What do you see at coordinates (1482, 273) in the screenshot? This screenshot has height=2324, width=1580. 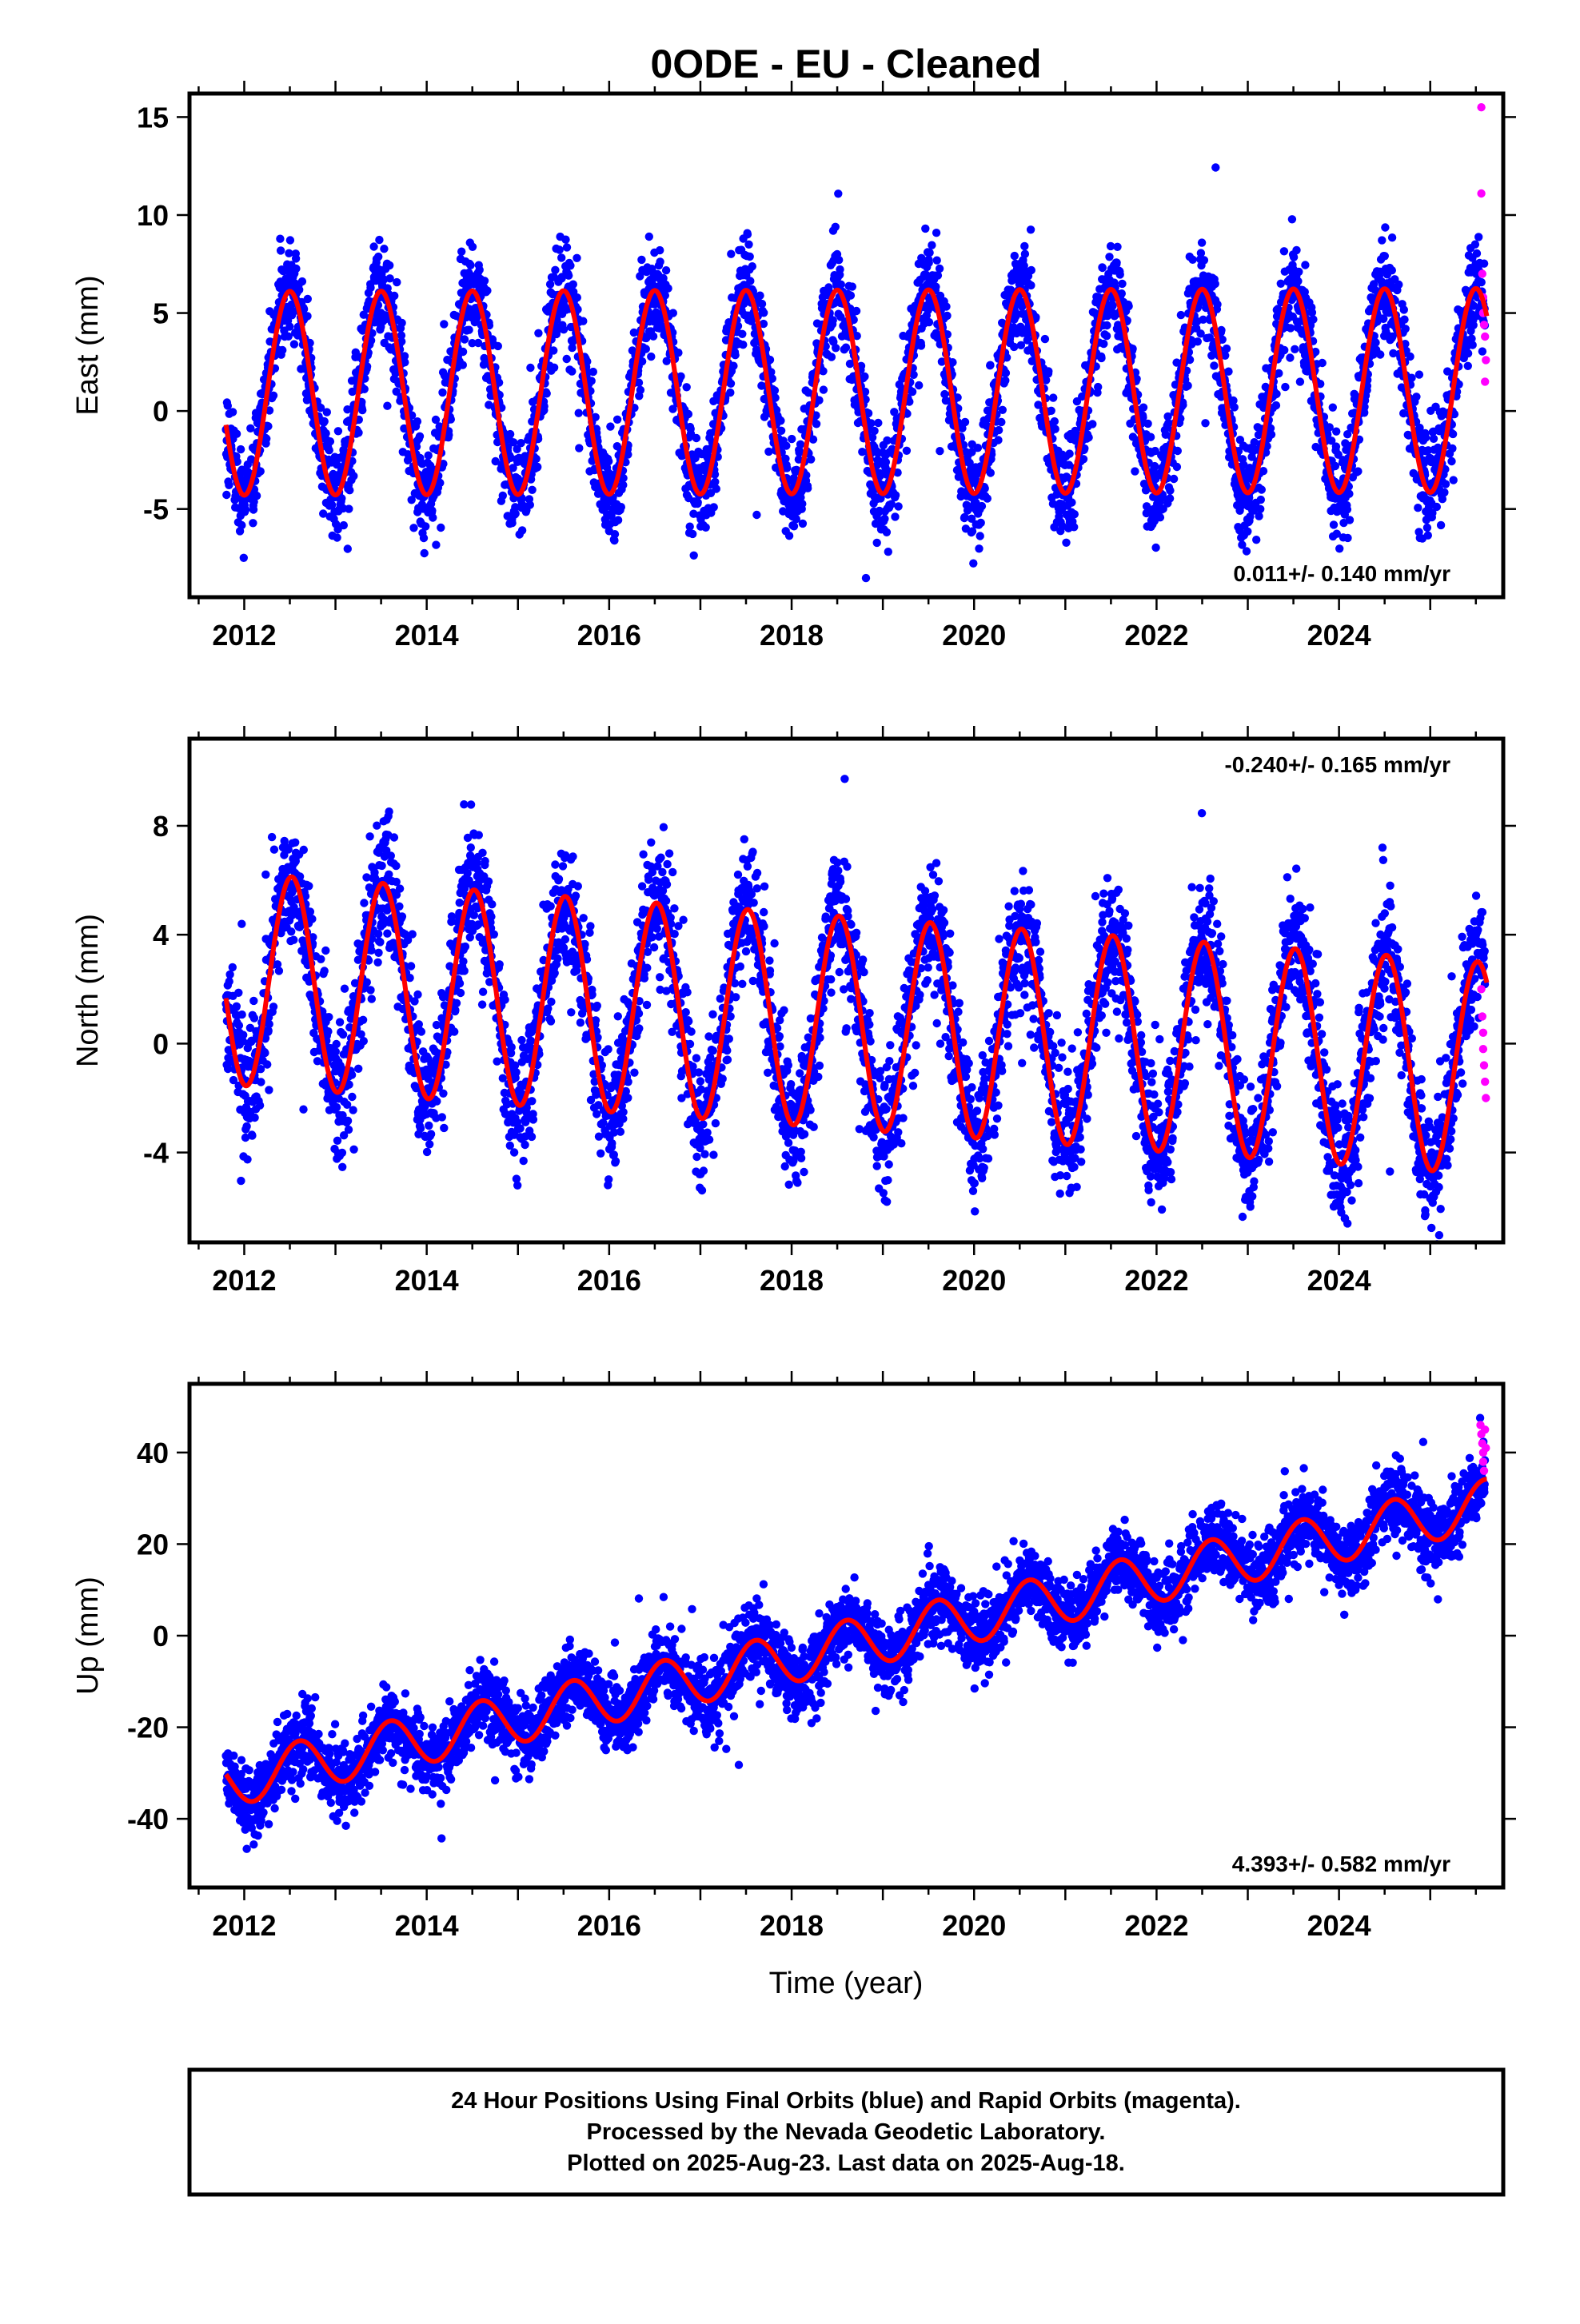 I see `rapid-orbit-point` at bounding box center [1482, 273].